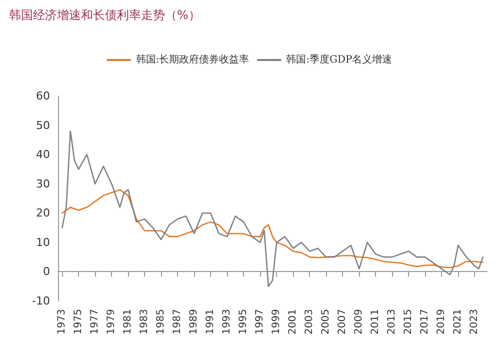 This screenshot has width=499, height=349. Describe the element at coordinates (78, 321) in the screenshot. I see `x-tick-label: 1975` at that location.